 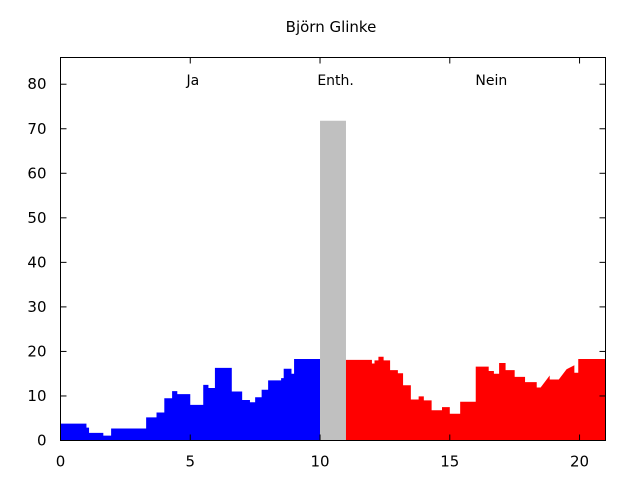 I want to click on annotation-label: Enth., so click(x=335, y=81).